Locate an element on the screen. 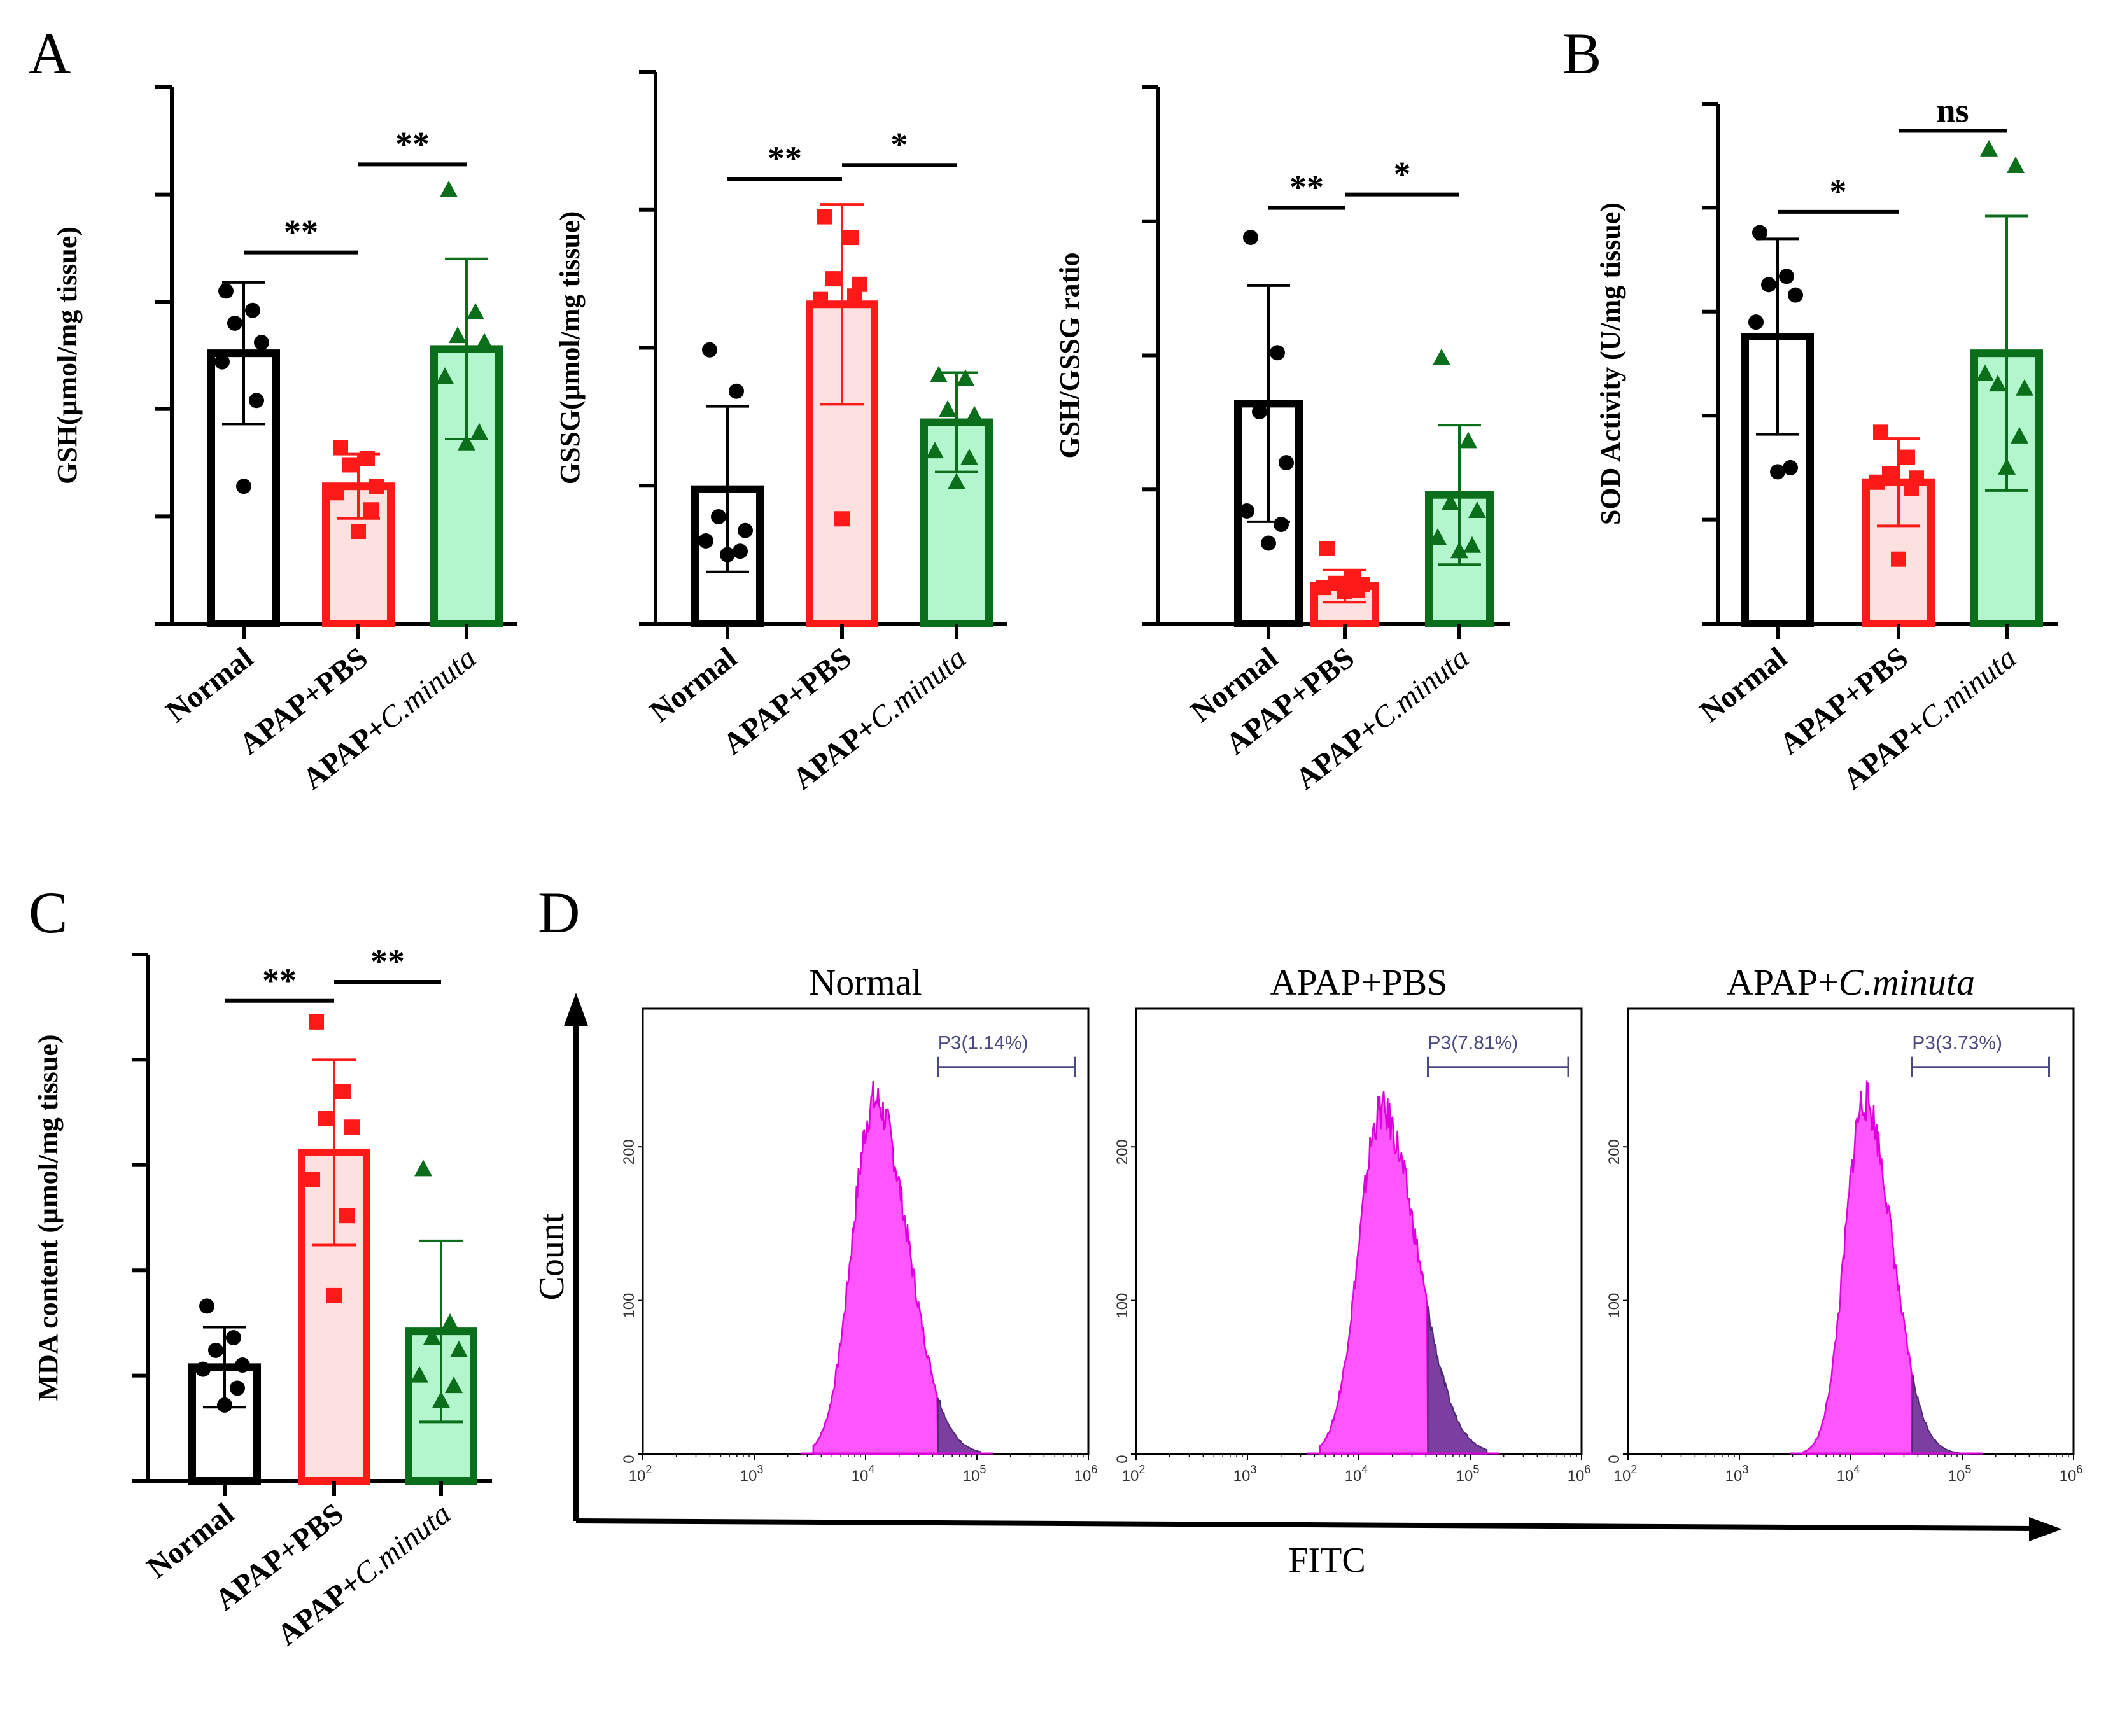 This screenshot has width=2113, height=1736. gate-label: P3(1.14%) is located at coordinates (983, 1043).